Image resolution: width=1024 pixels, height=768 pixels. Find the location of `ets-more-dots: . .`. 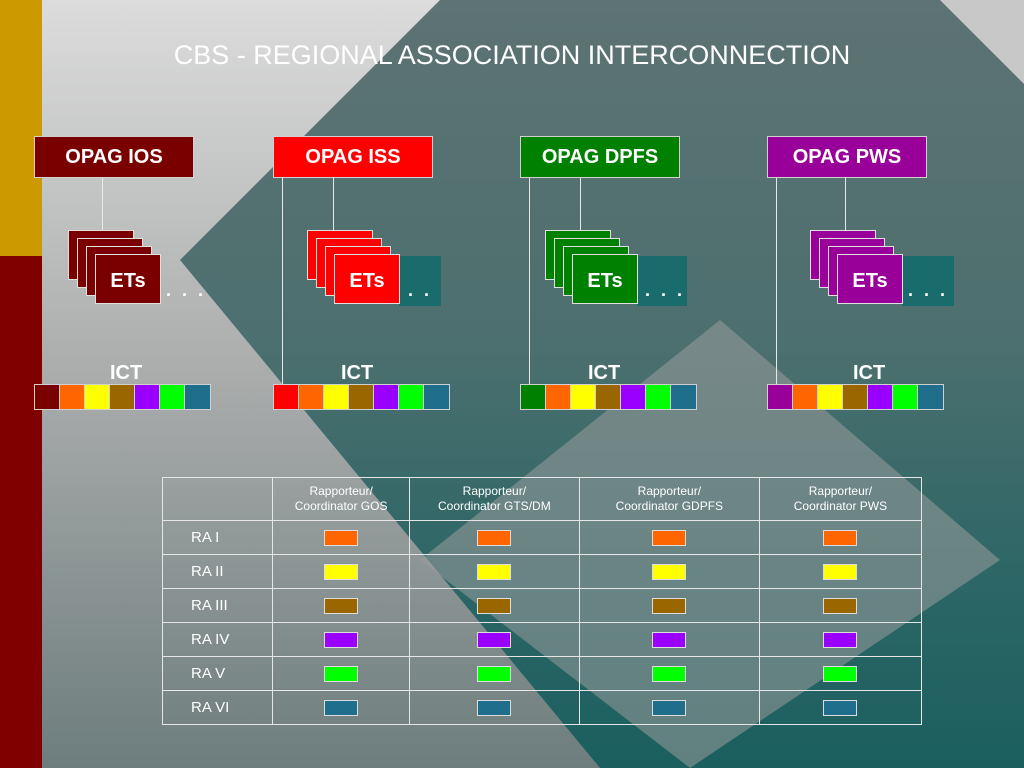

ets-more-dots: . . is located at coordinates (420, 290).